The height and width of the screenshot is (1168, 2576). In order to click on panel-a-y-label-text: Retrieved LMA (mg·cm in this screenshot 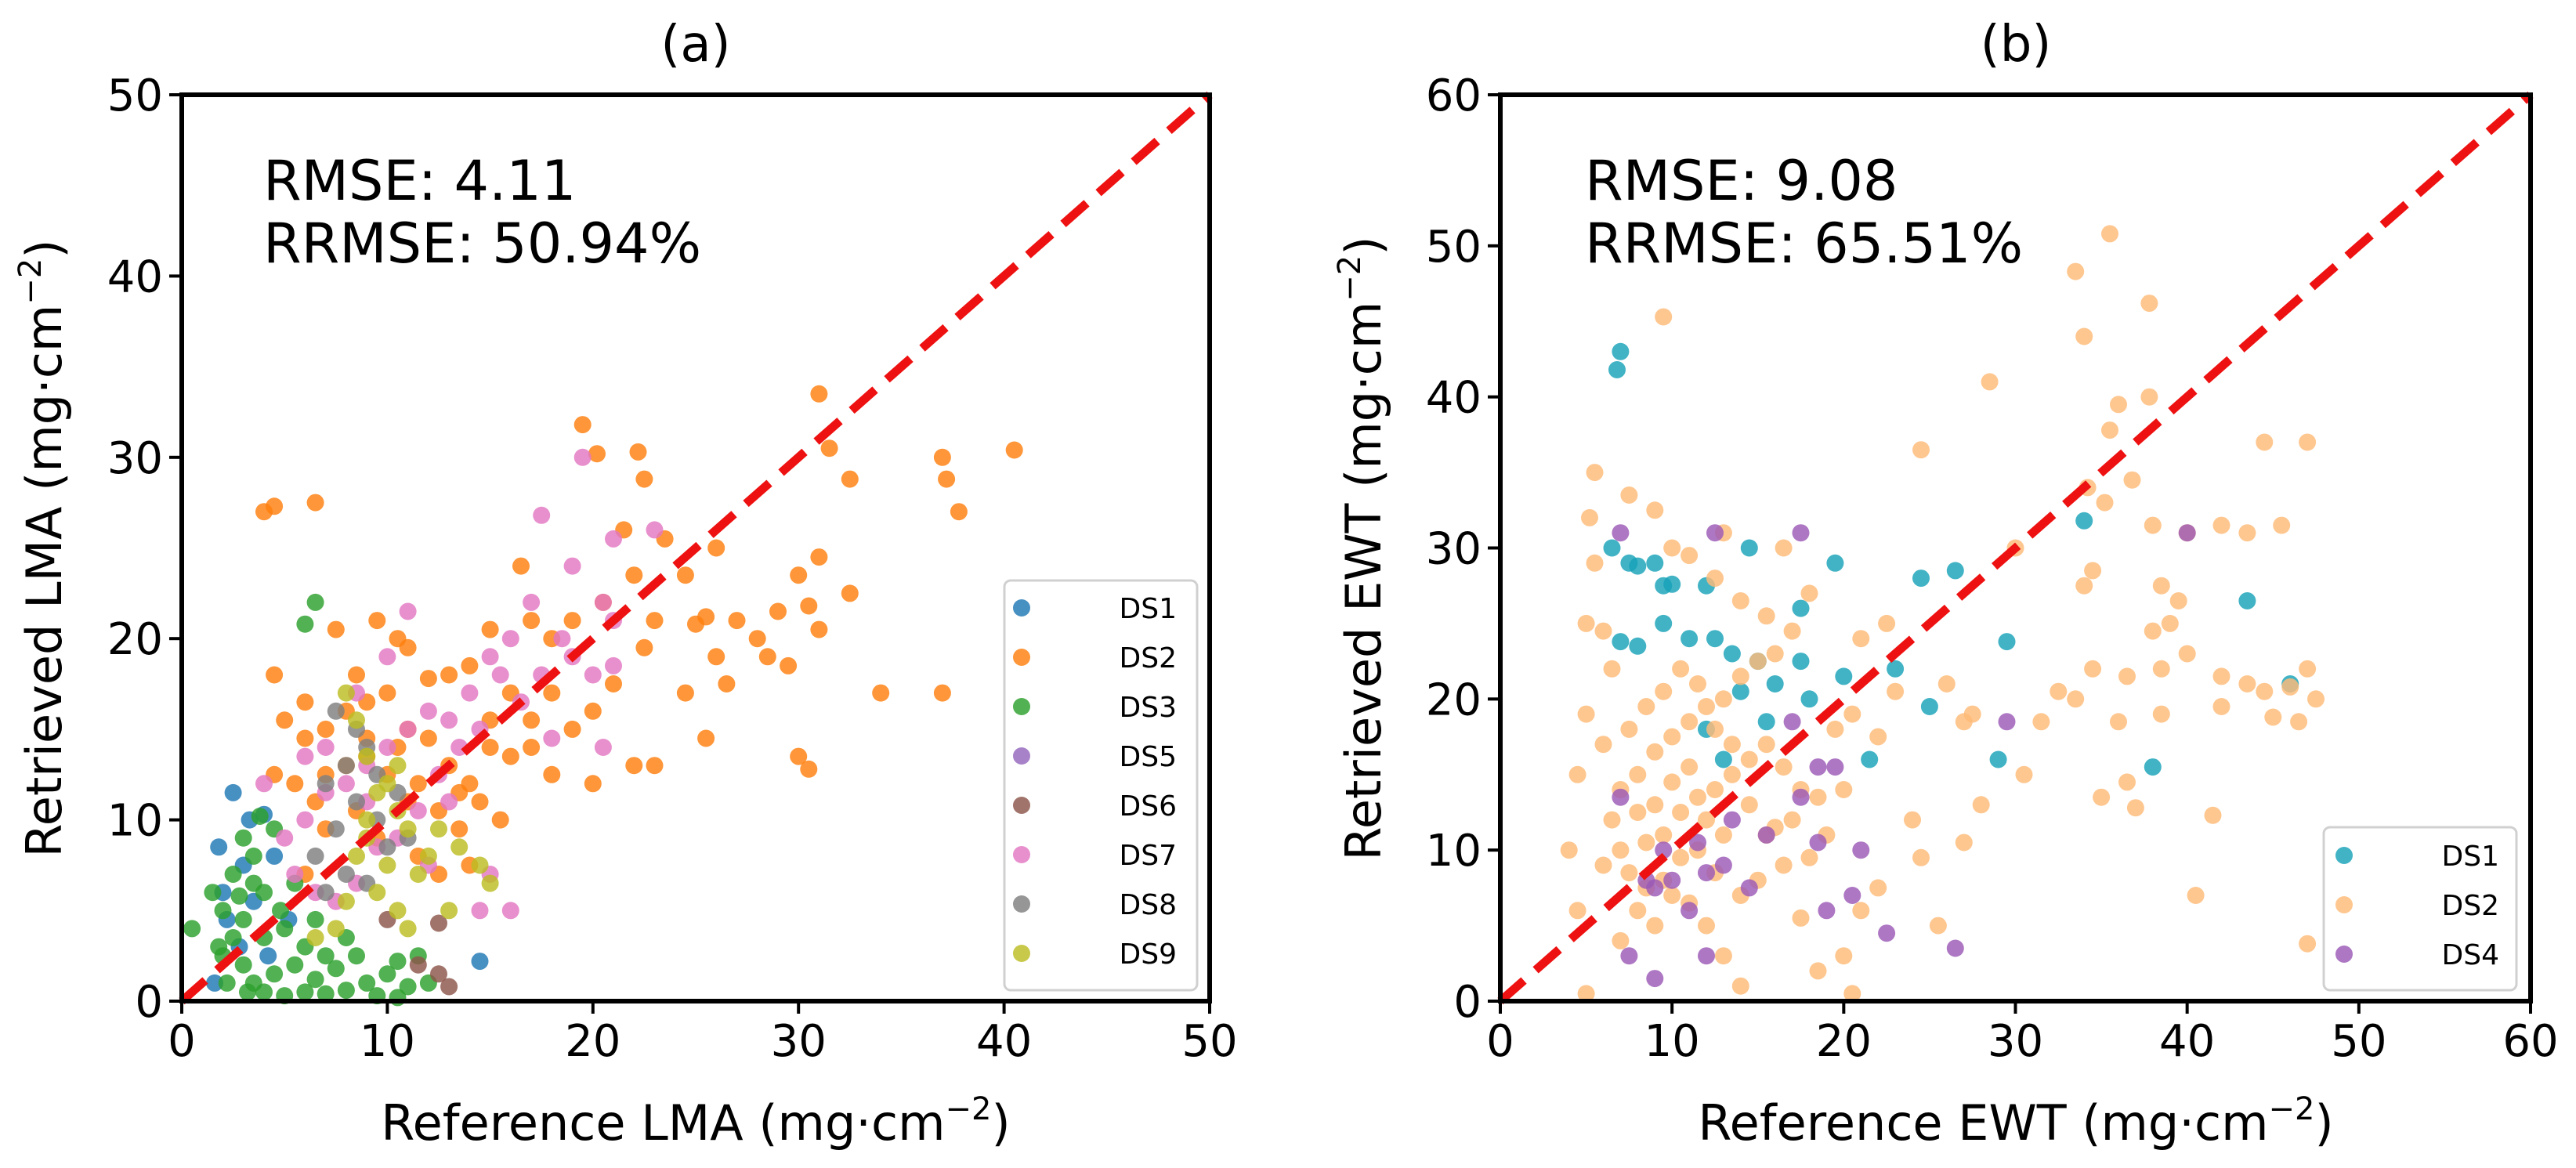, I will do `click(44, 581)`.